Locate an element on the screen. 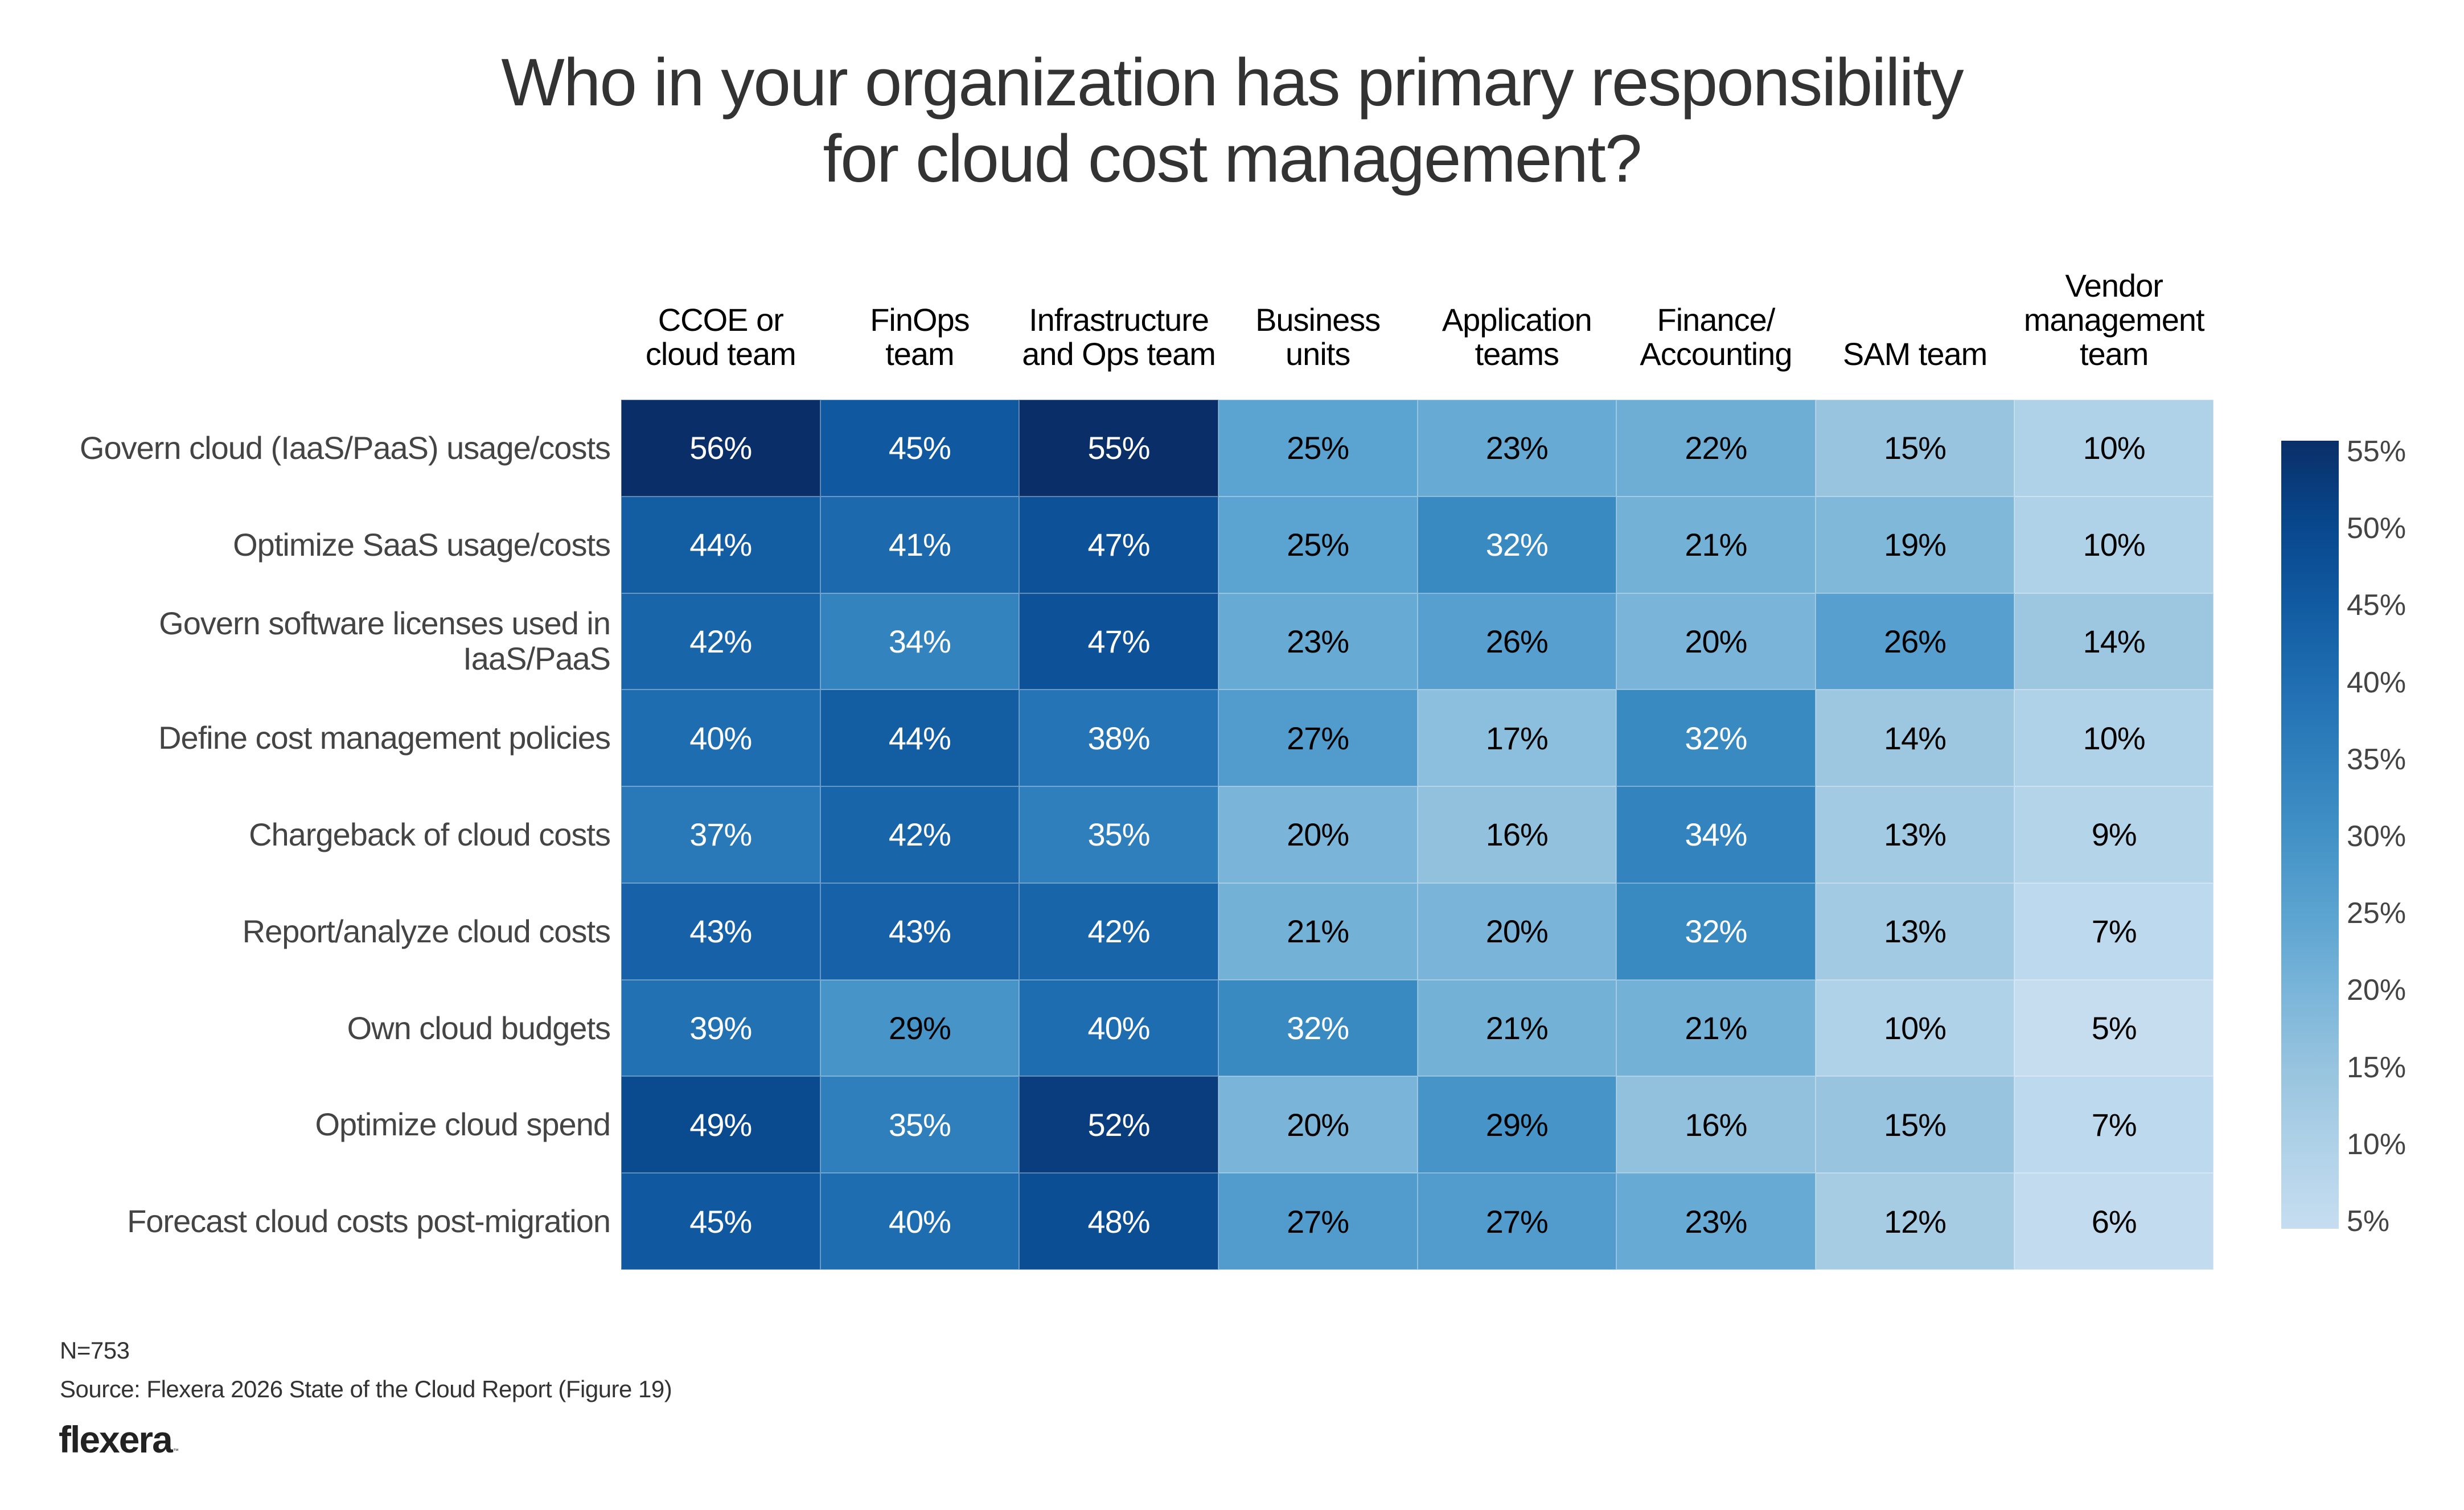 This screenshot has height=1510, width=2464. column-header: Finance/Accounting is located at coordinates (1716, 311).